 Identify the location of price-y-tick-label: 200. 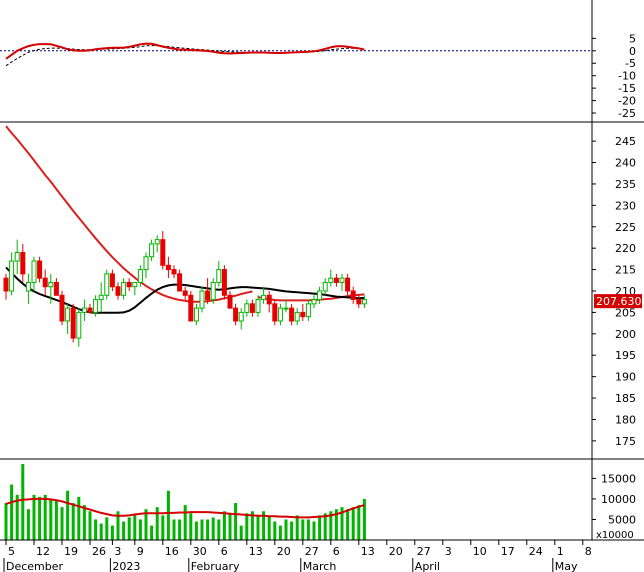
(625, 334).